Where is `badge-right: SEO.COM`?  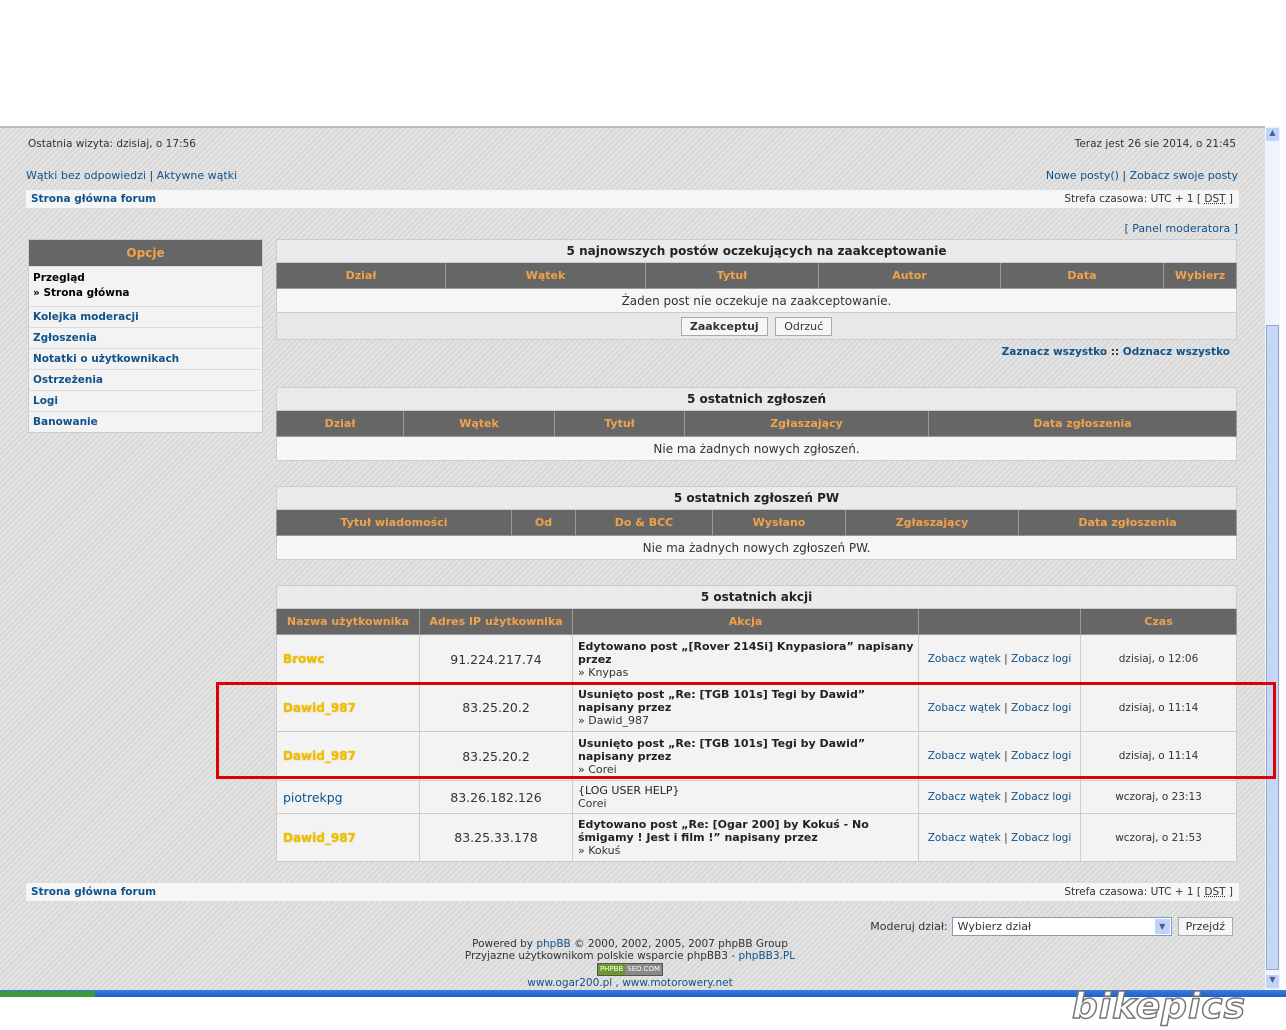
badge-right: SEO.COM is located at coordinates (644, 969).